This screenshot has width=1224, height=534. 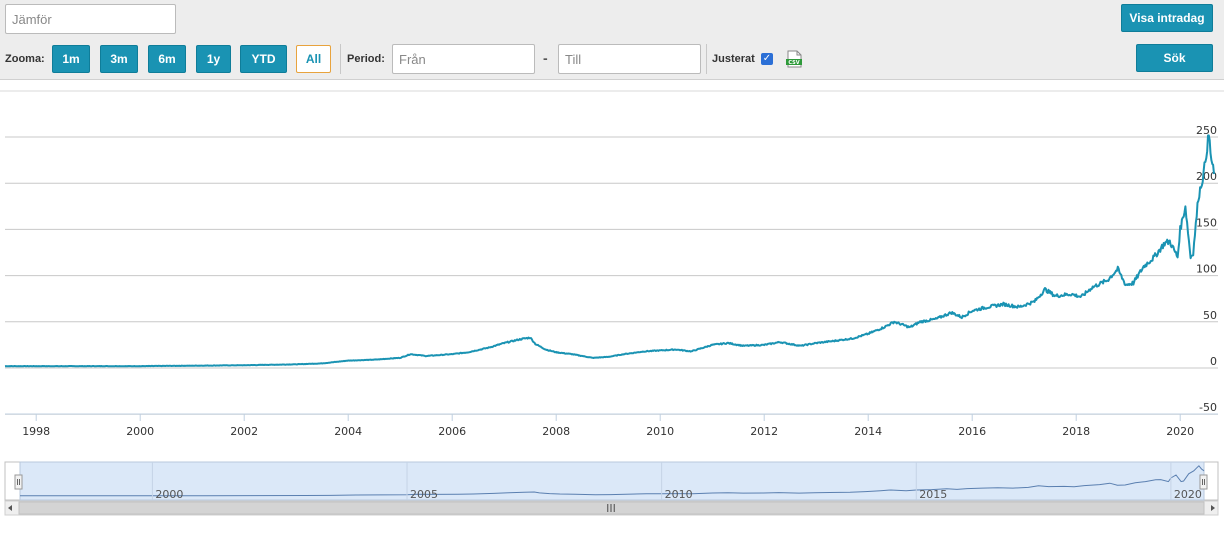 What do you see at coordinates (1180, 431) in the screenshot?
I see `x-tick-label: 2020` at bounding box center [1180, 431].